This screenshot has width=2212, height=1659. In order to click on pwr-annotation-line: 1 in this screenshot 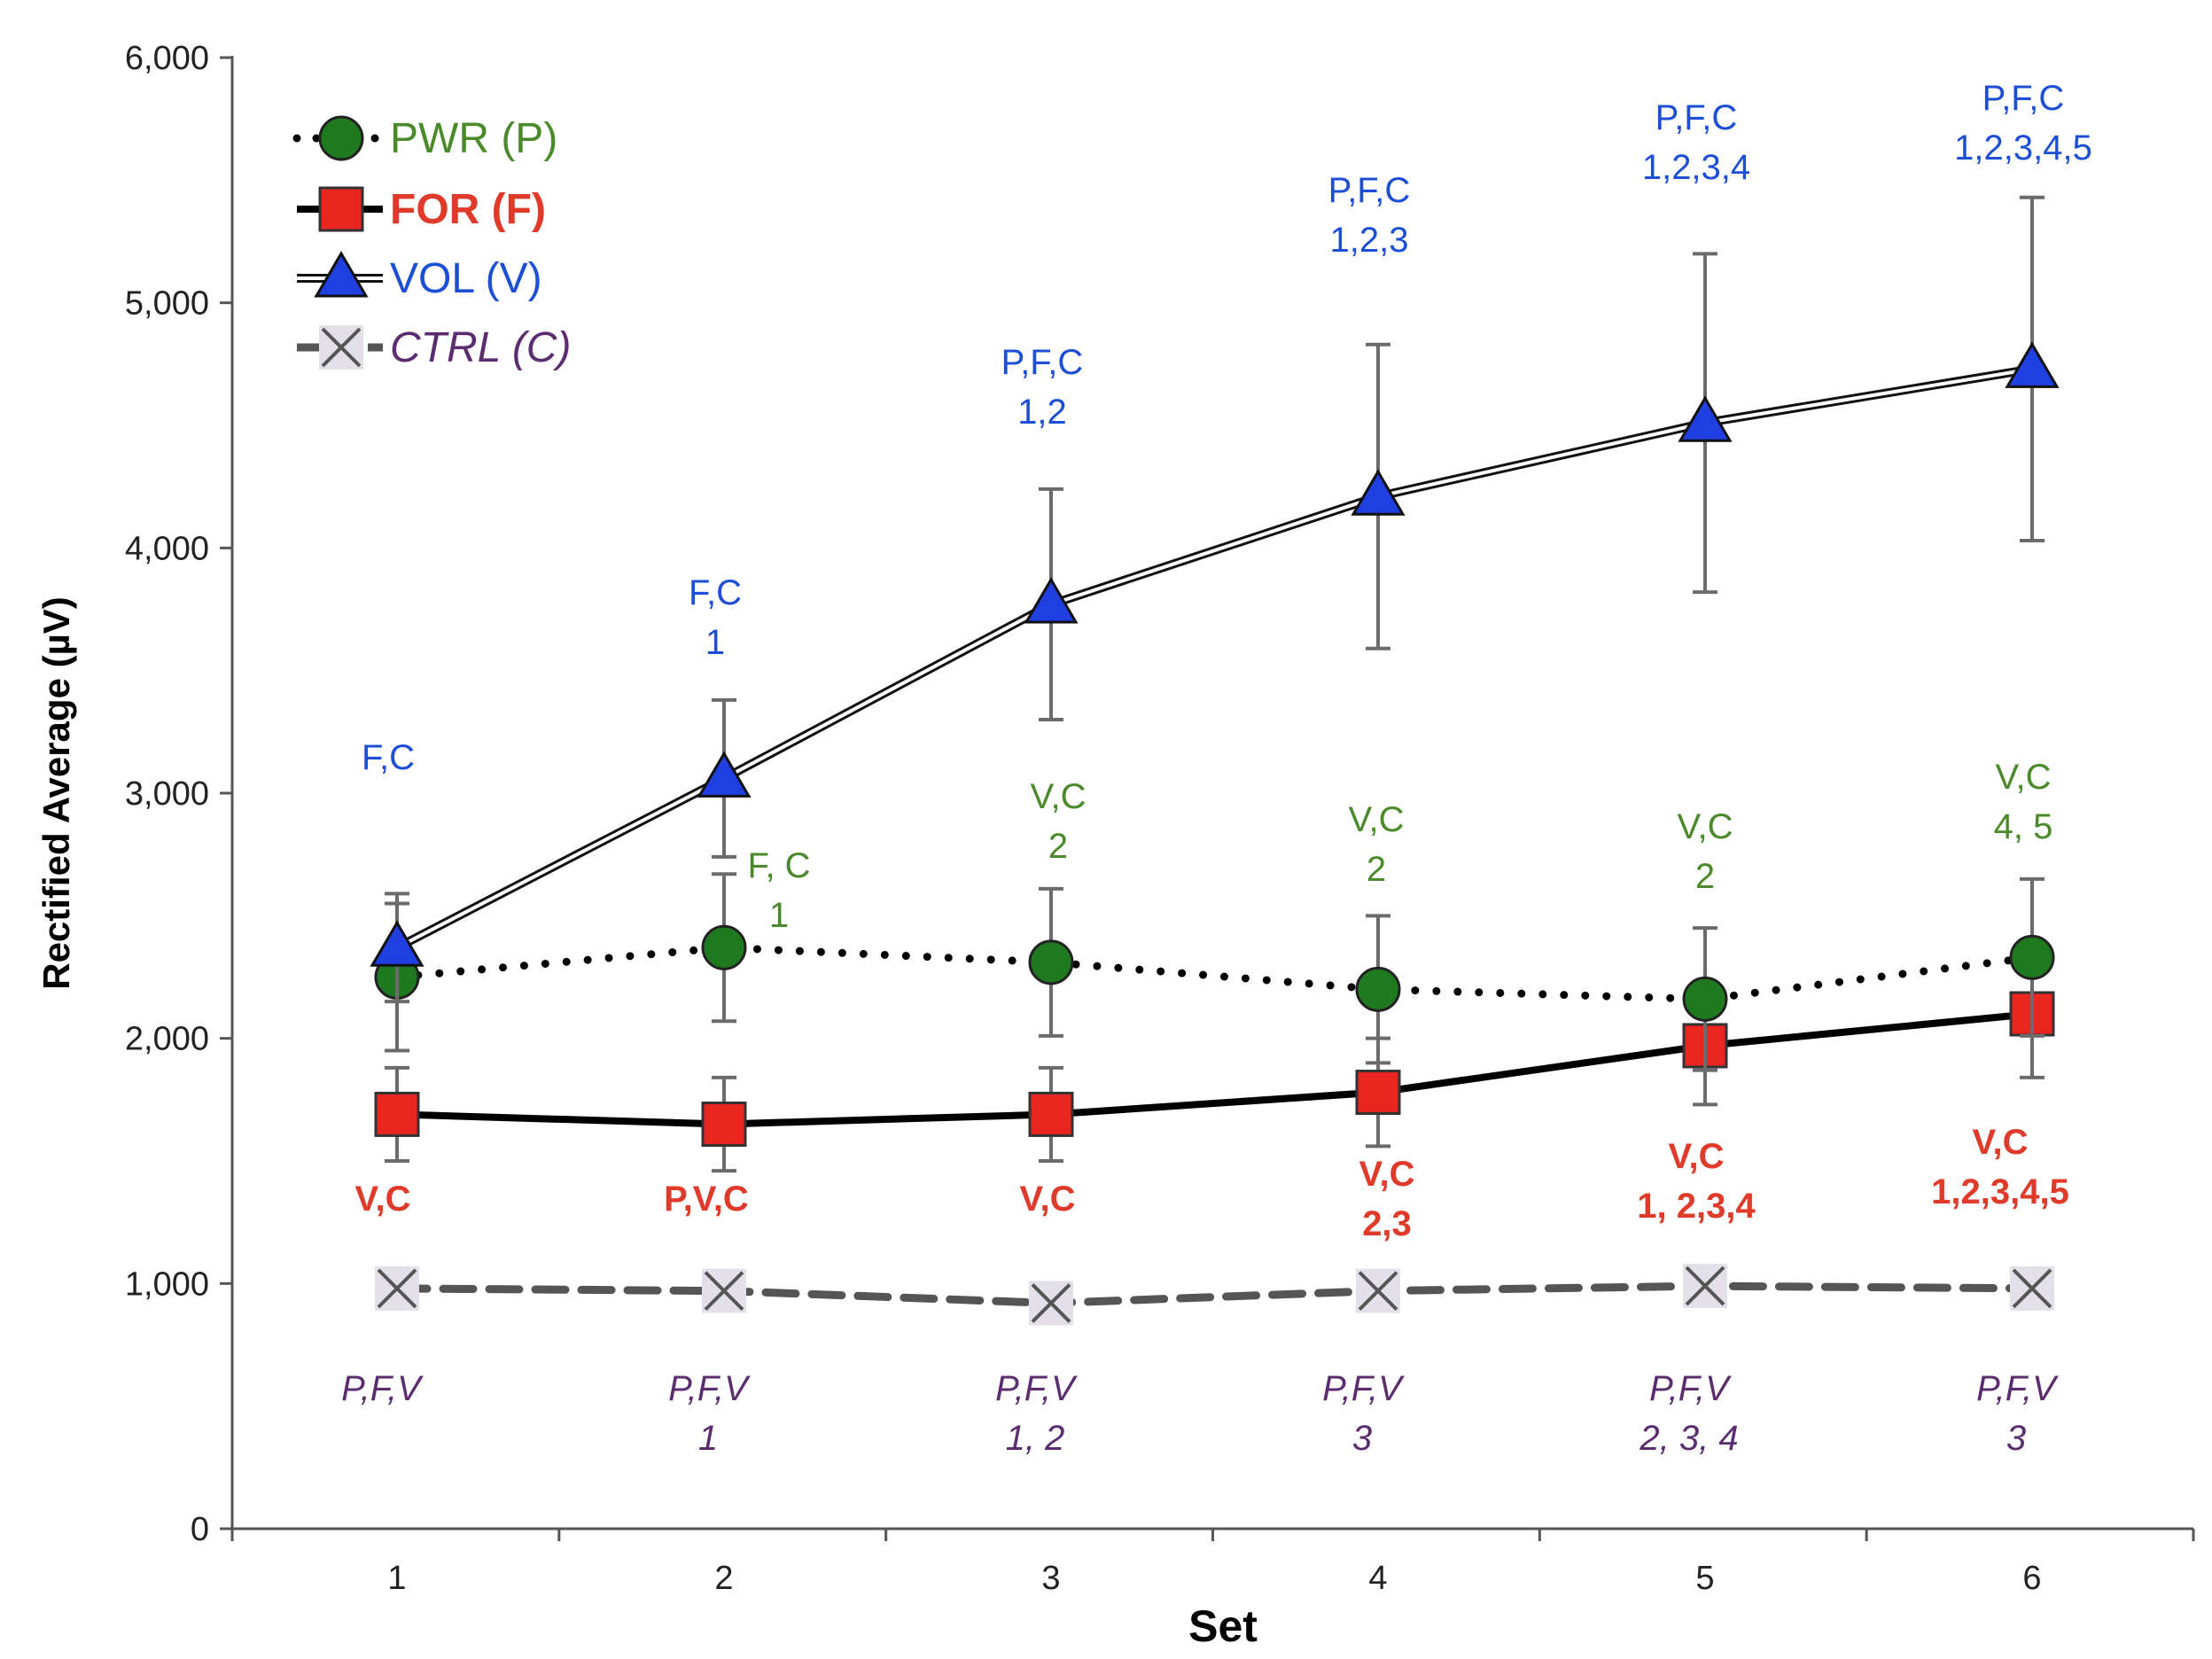, I will do `click(779, 916)`.